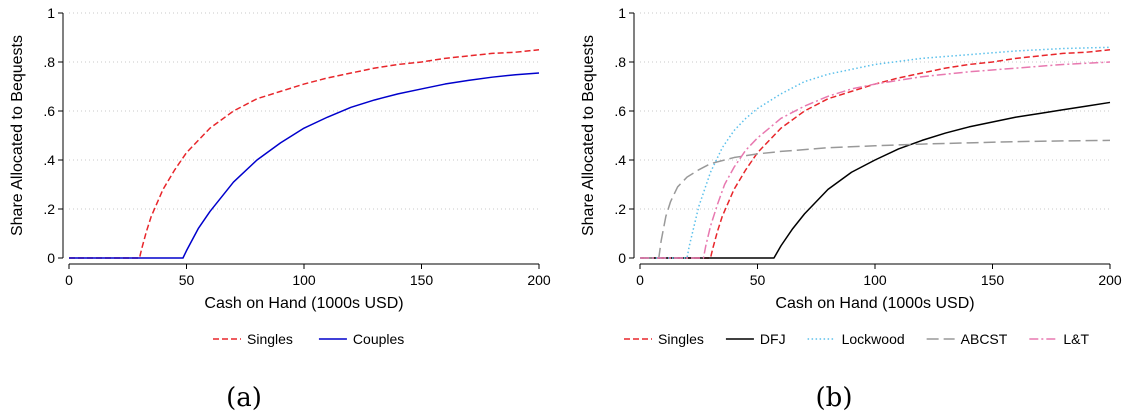 Image resolution: width=1127 pixels, height=417 pixels. I want to click on panel-label: (b), so click(834, 398).